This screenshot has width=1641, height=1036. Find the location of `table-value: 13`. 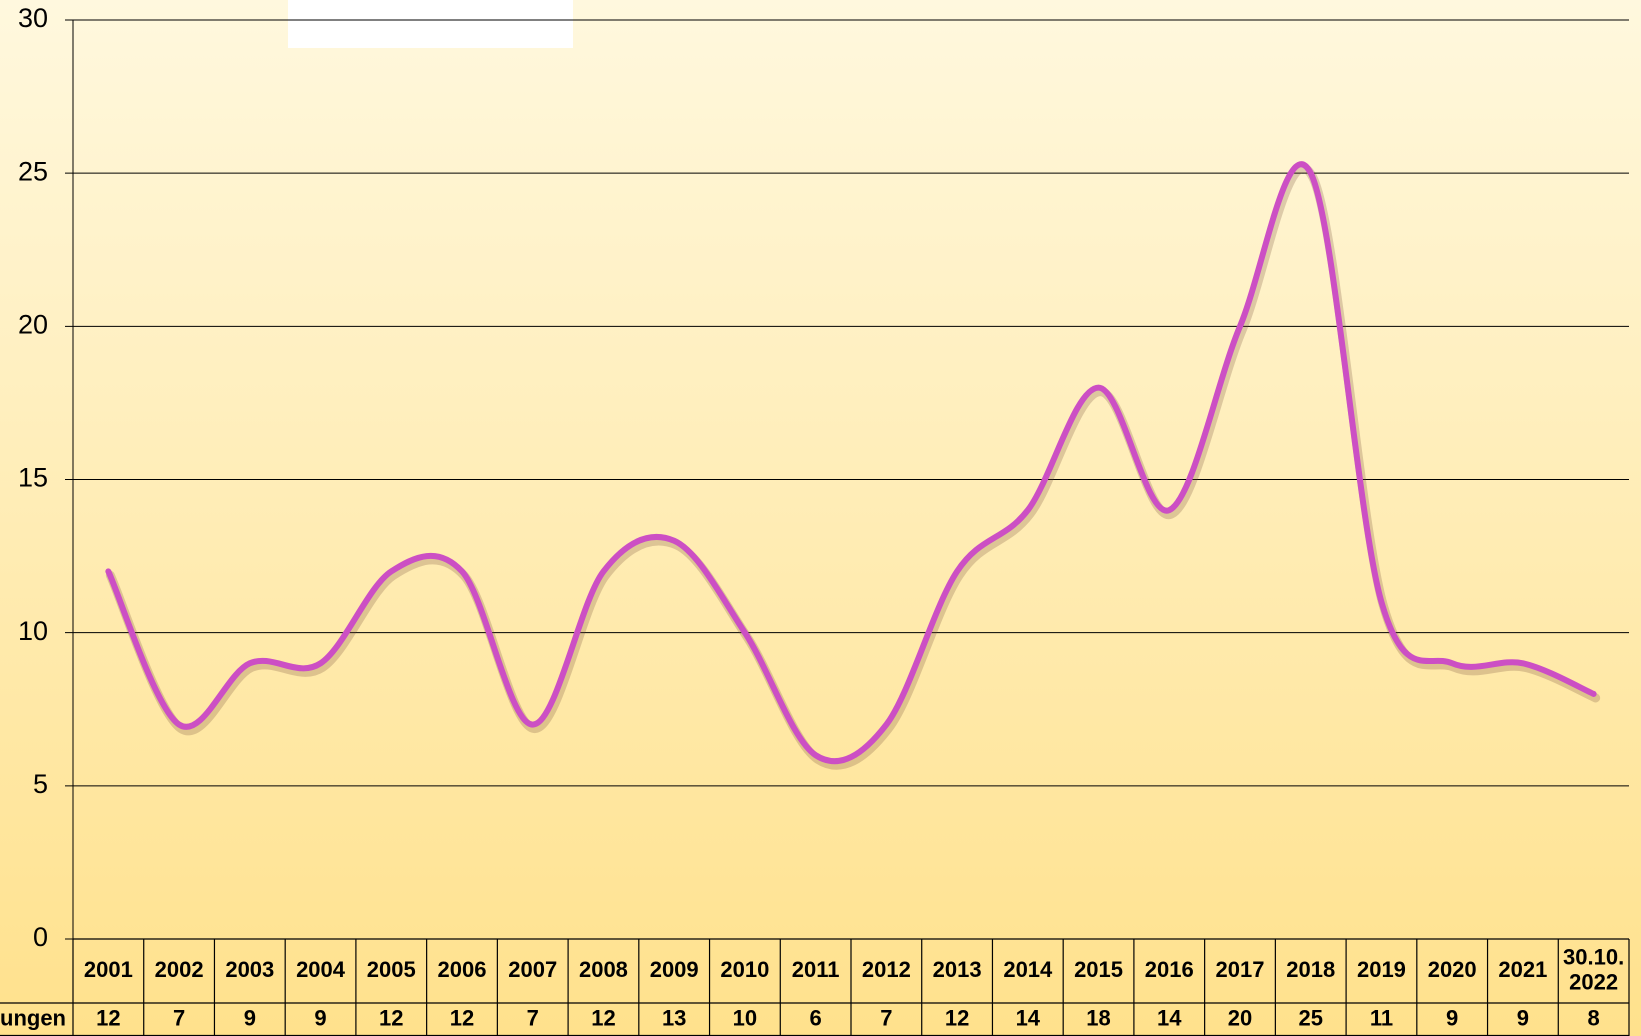

table-value: 13 is located at coordinates (674, 1017).